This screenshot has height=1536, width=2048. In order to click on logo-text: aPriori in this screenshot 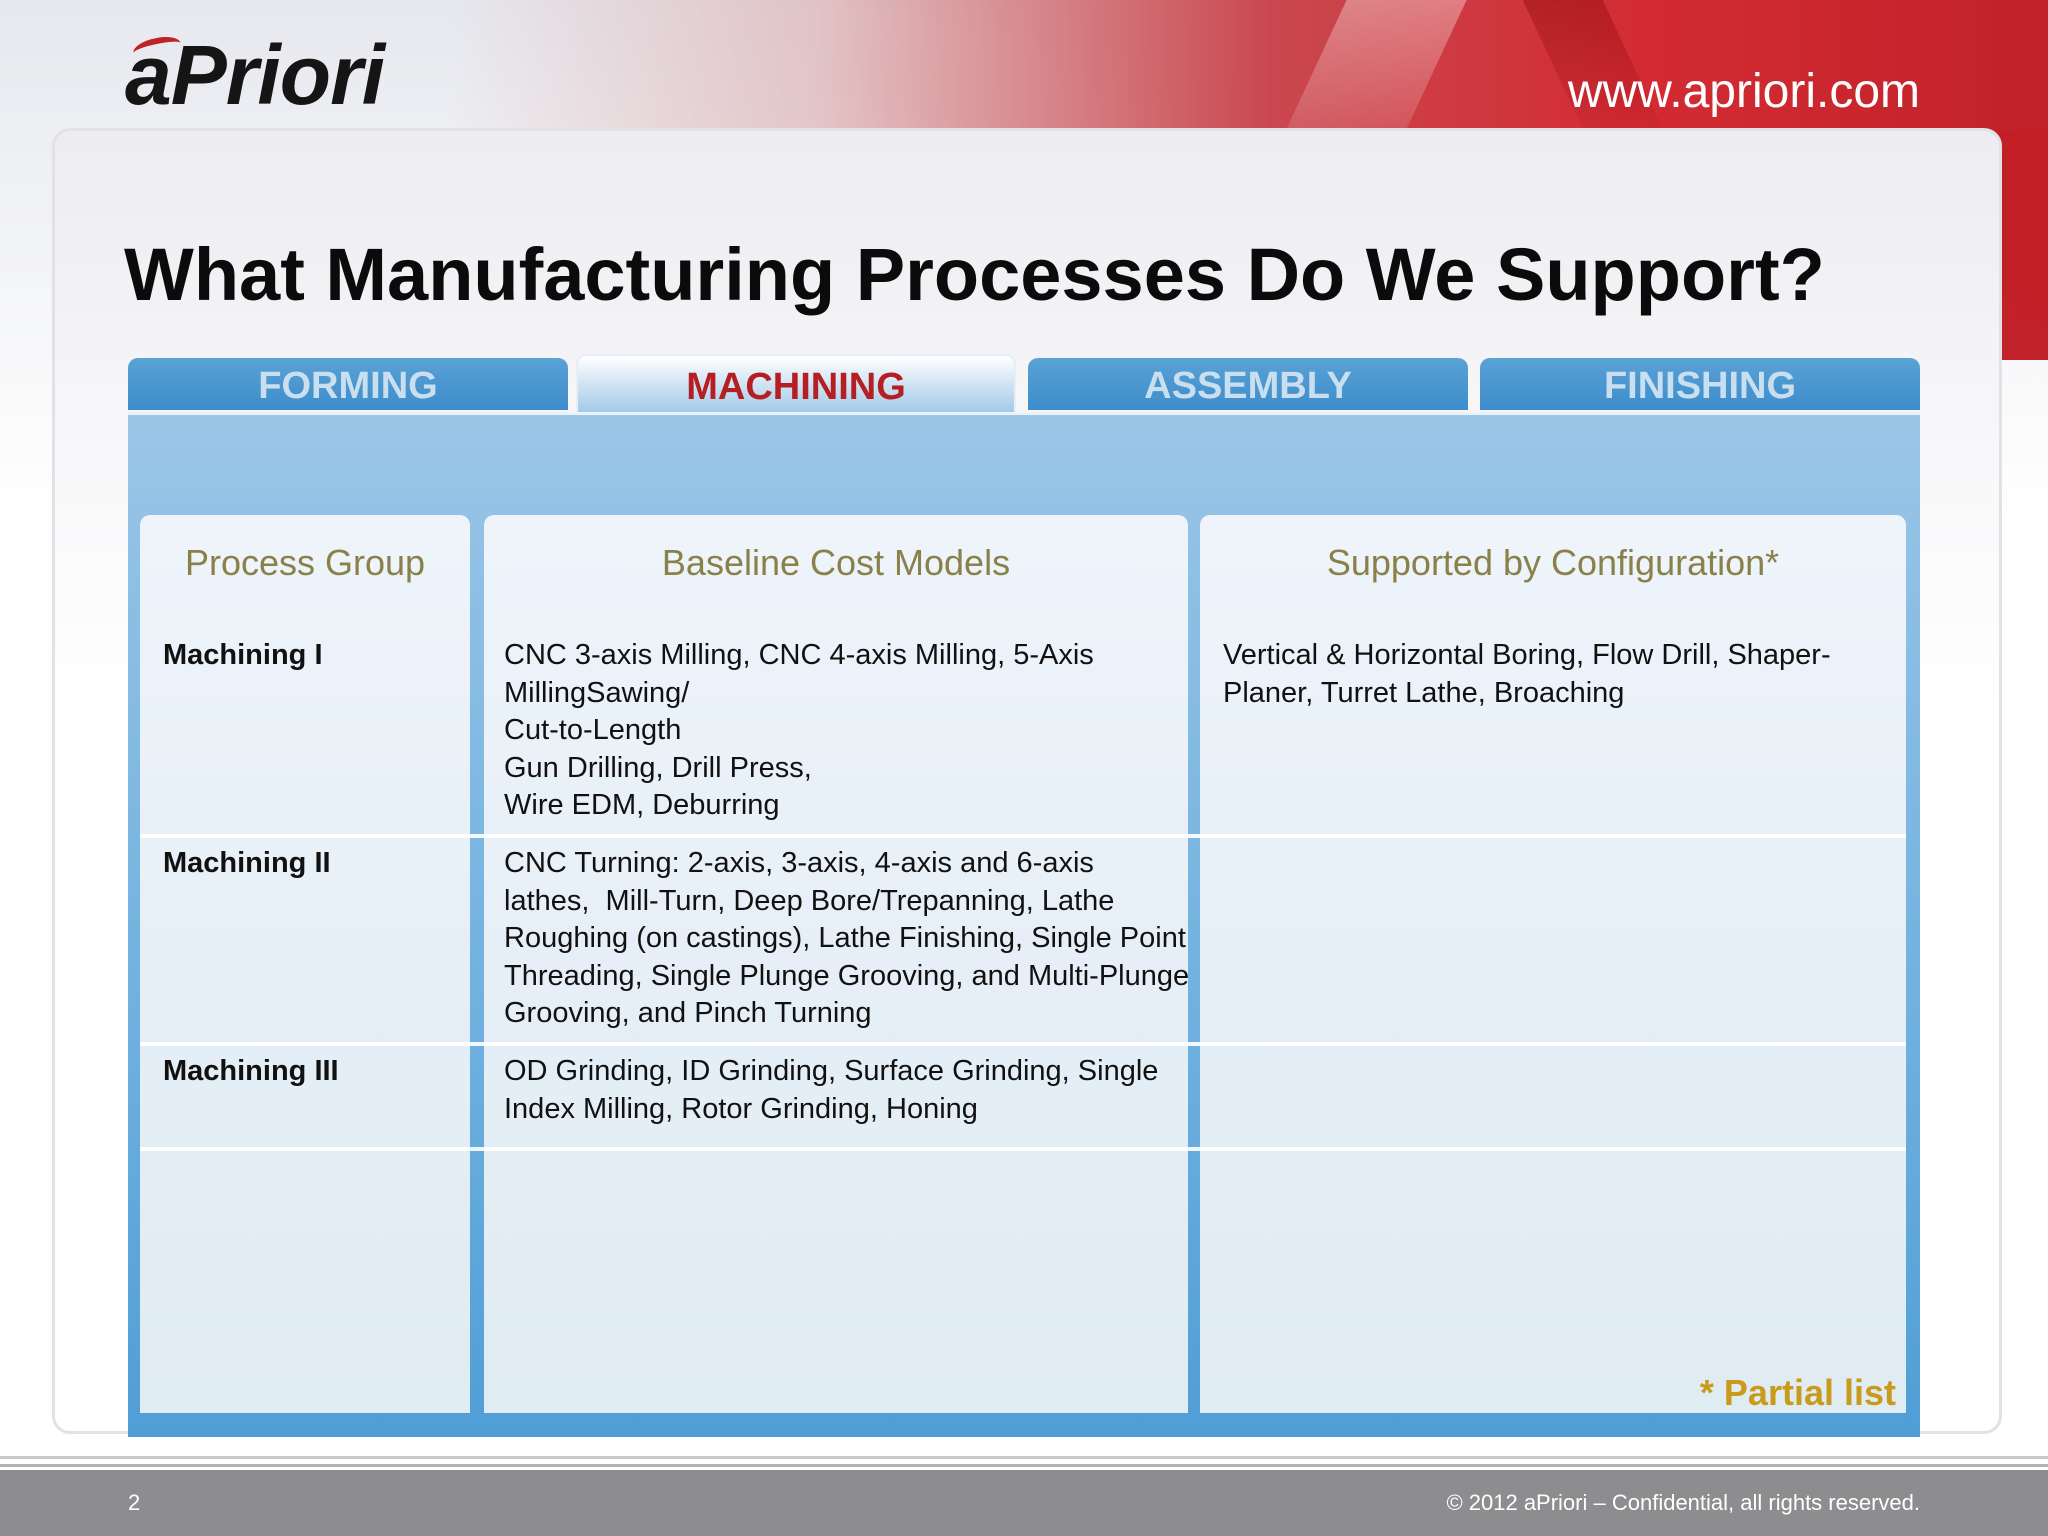, I will do `click(255, 75)`.